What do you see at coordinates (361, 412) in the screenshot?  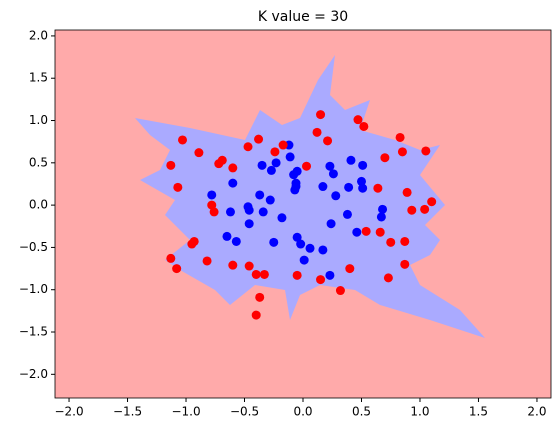 I see `x-tick-label: 0.5` at bounding box center [361, 412].